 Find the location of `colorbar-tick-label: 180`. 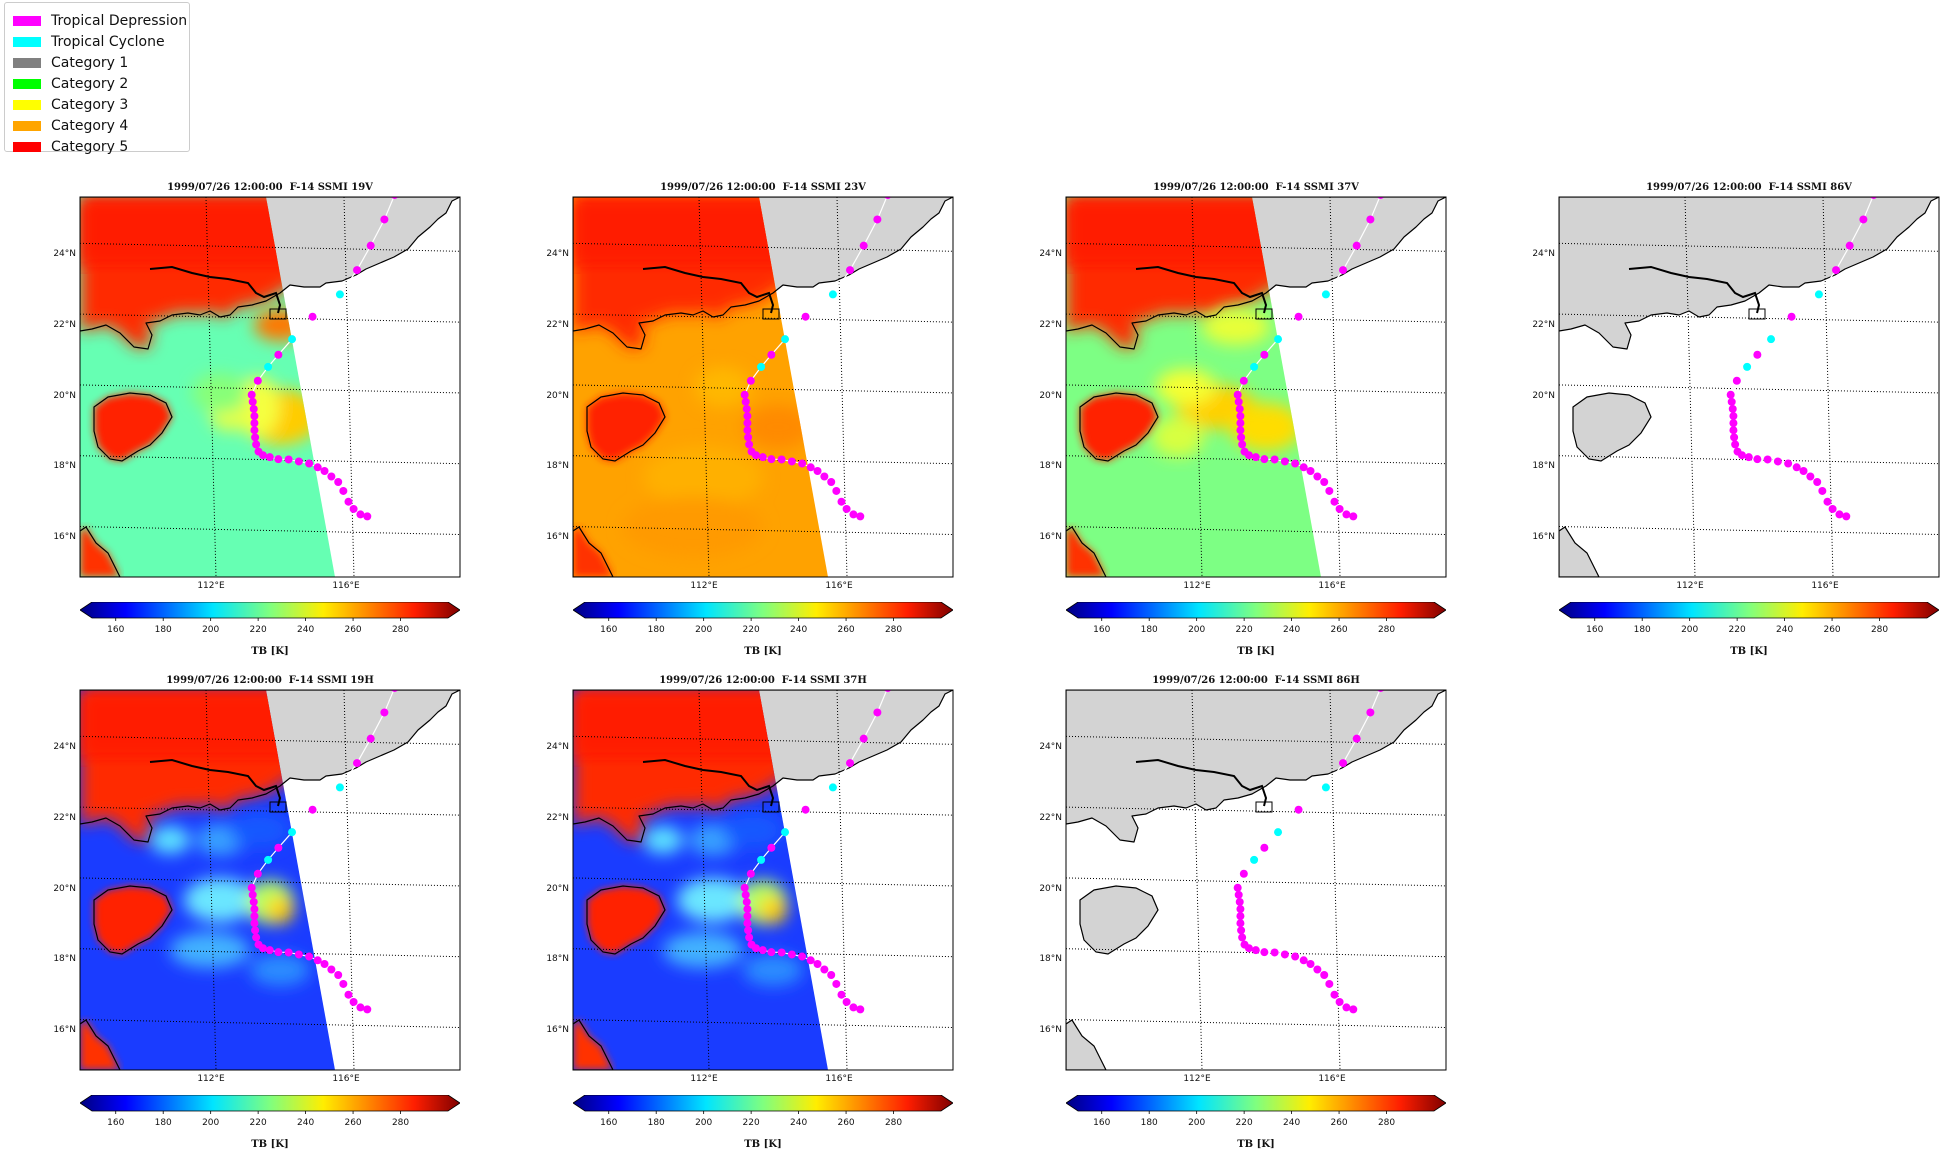

colorbar-tick-label: 180 is located at coordinates (656, 630).